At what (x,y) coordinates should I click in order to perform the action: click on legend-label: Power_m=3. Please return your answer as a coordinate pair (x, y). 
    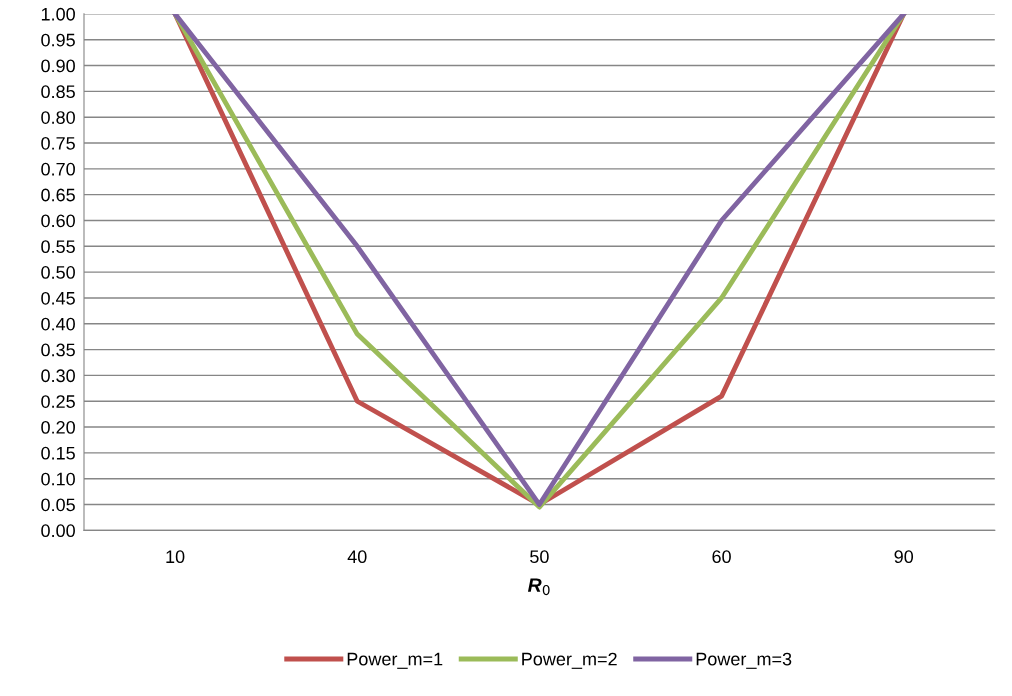
    Looking at the image, I should click on (744, 660).